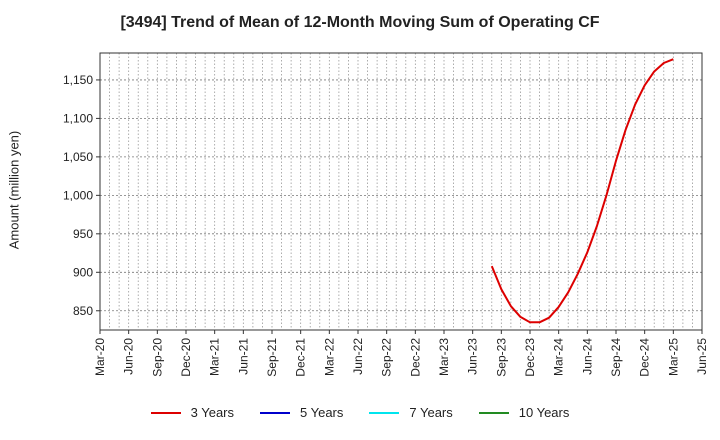  What do you see at coordinates (78, 118) in the screenshot?
I see `y-tick-label: 1,100` at bounding box center [78, 118].